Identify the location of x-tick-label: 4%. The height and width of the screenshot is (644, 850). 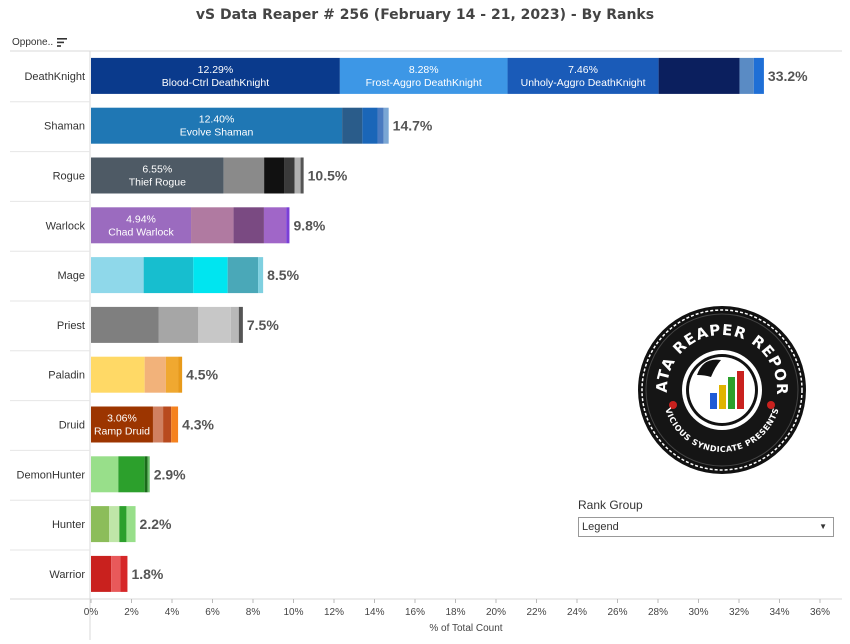
(172, 612).